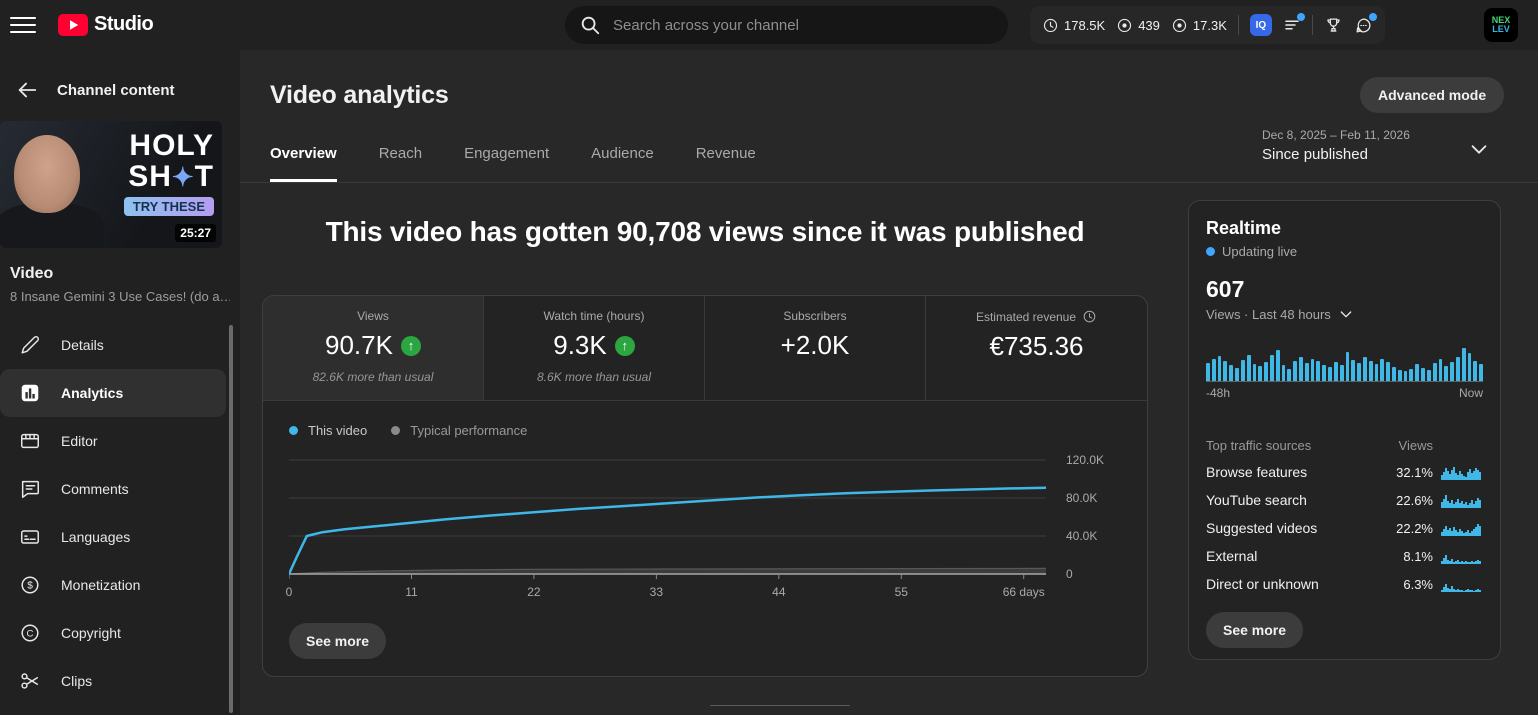 Image resolution: width=1538 pixels, height=715 pixels. I want to click on tab-engagement: Engagement, so click(507, 153).